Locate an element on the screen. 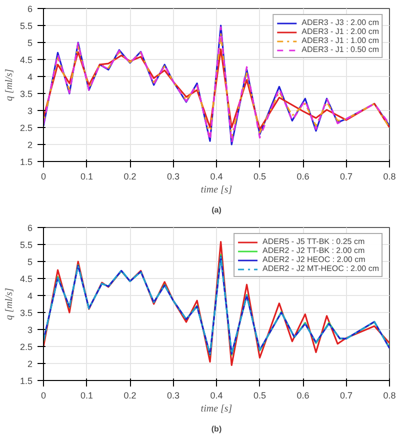  legend-label: ADER5 - J5 TT-BK : 0.25 cm is located at coordinates (313, 241).